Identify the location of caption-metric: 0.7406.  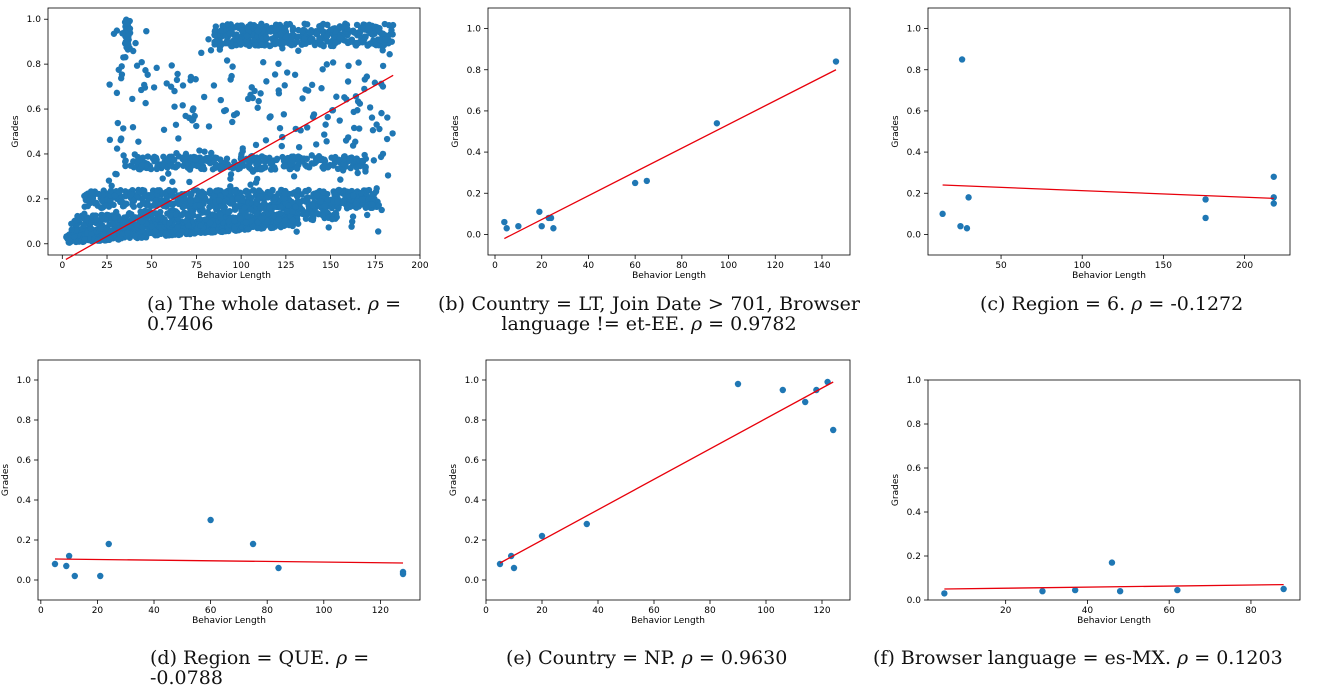
(180, 324).